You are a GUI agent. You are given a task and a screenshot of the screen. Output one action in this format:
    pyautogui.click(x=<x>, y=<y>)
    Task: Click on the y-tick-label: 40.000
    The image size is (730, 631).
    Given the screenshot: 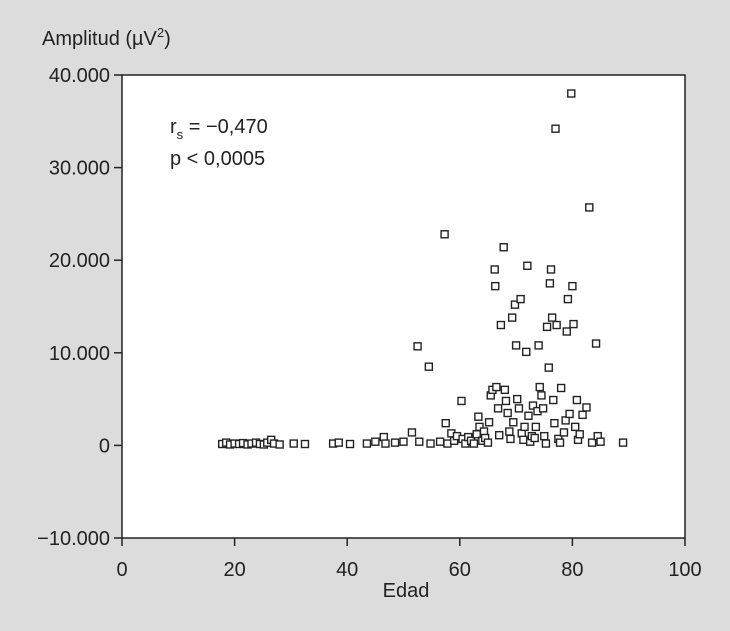 What is the action you would take?
    pyautogui.click(x=79, y=76)
    